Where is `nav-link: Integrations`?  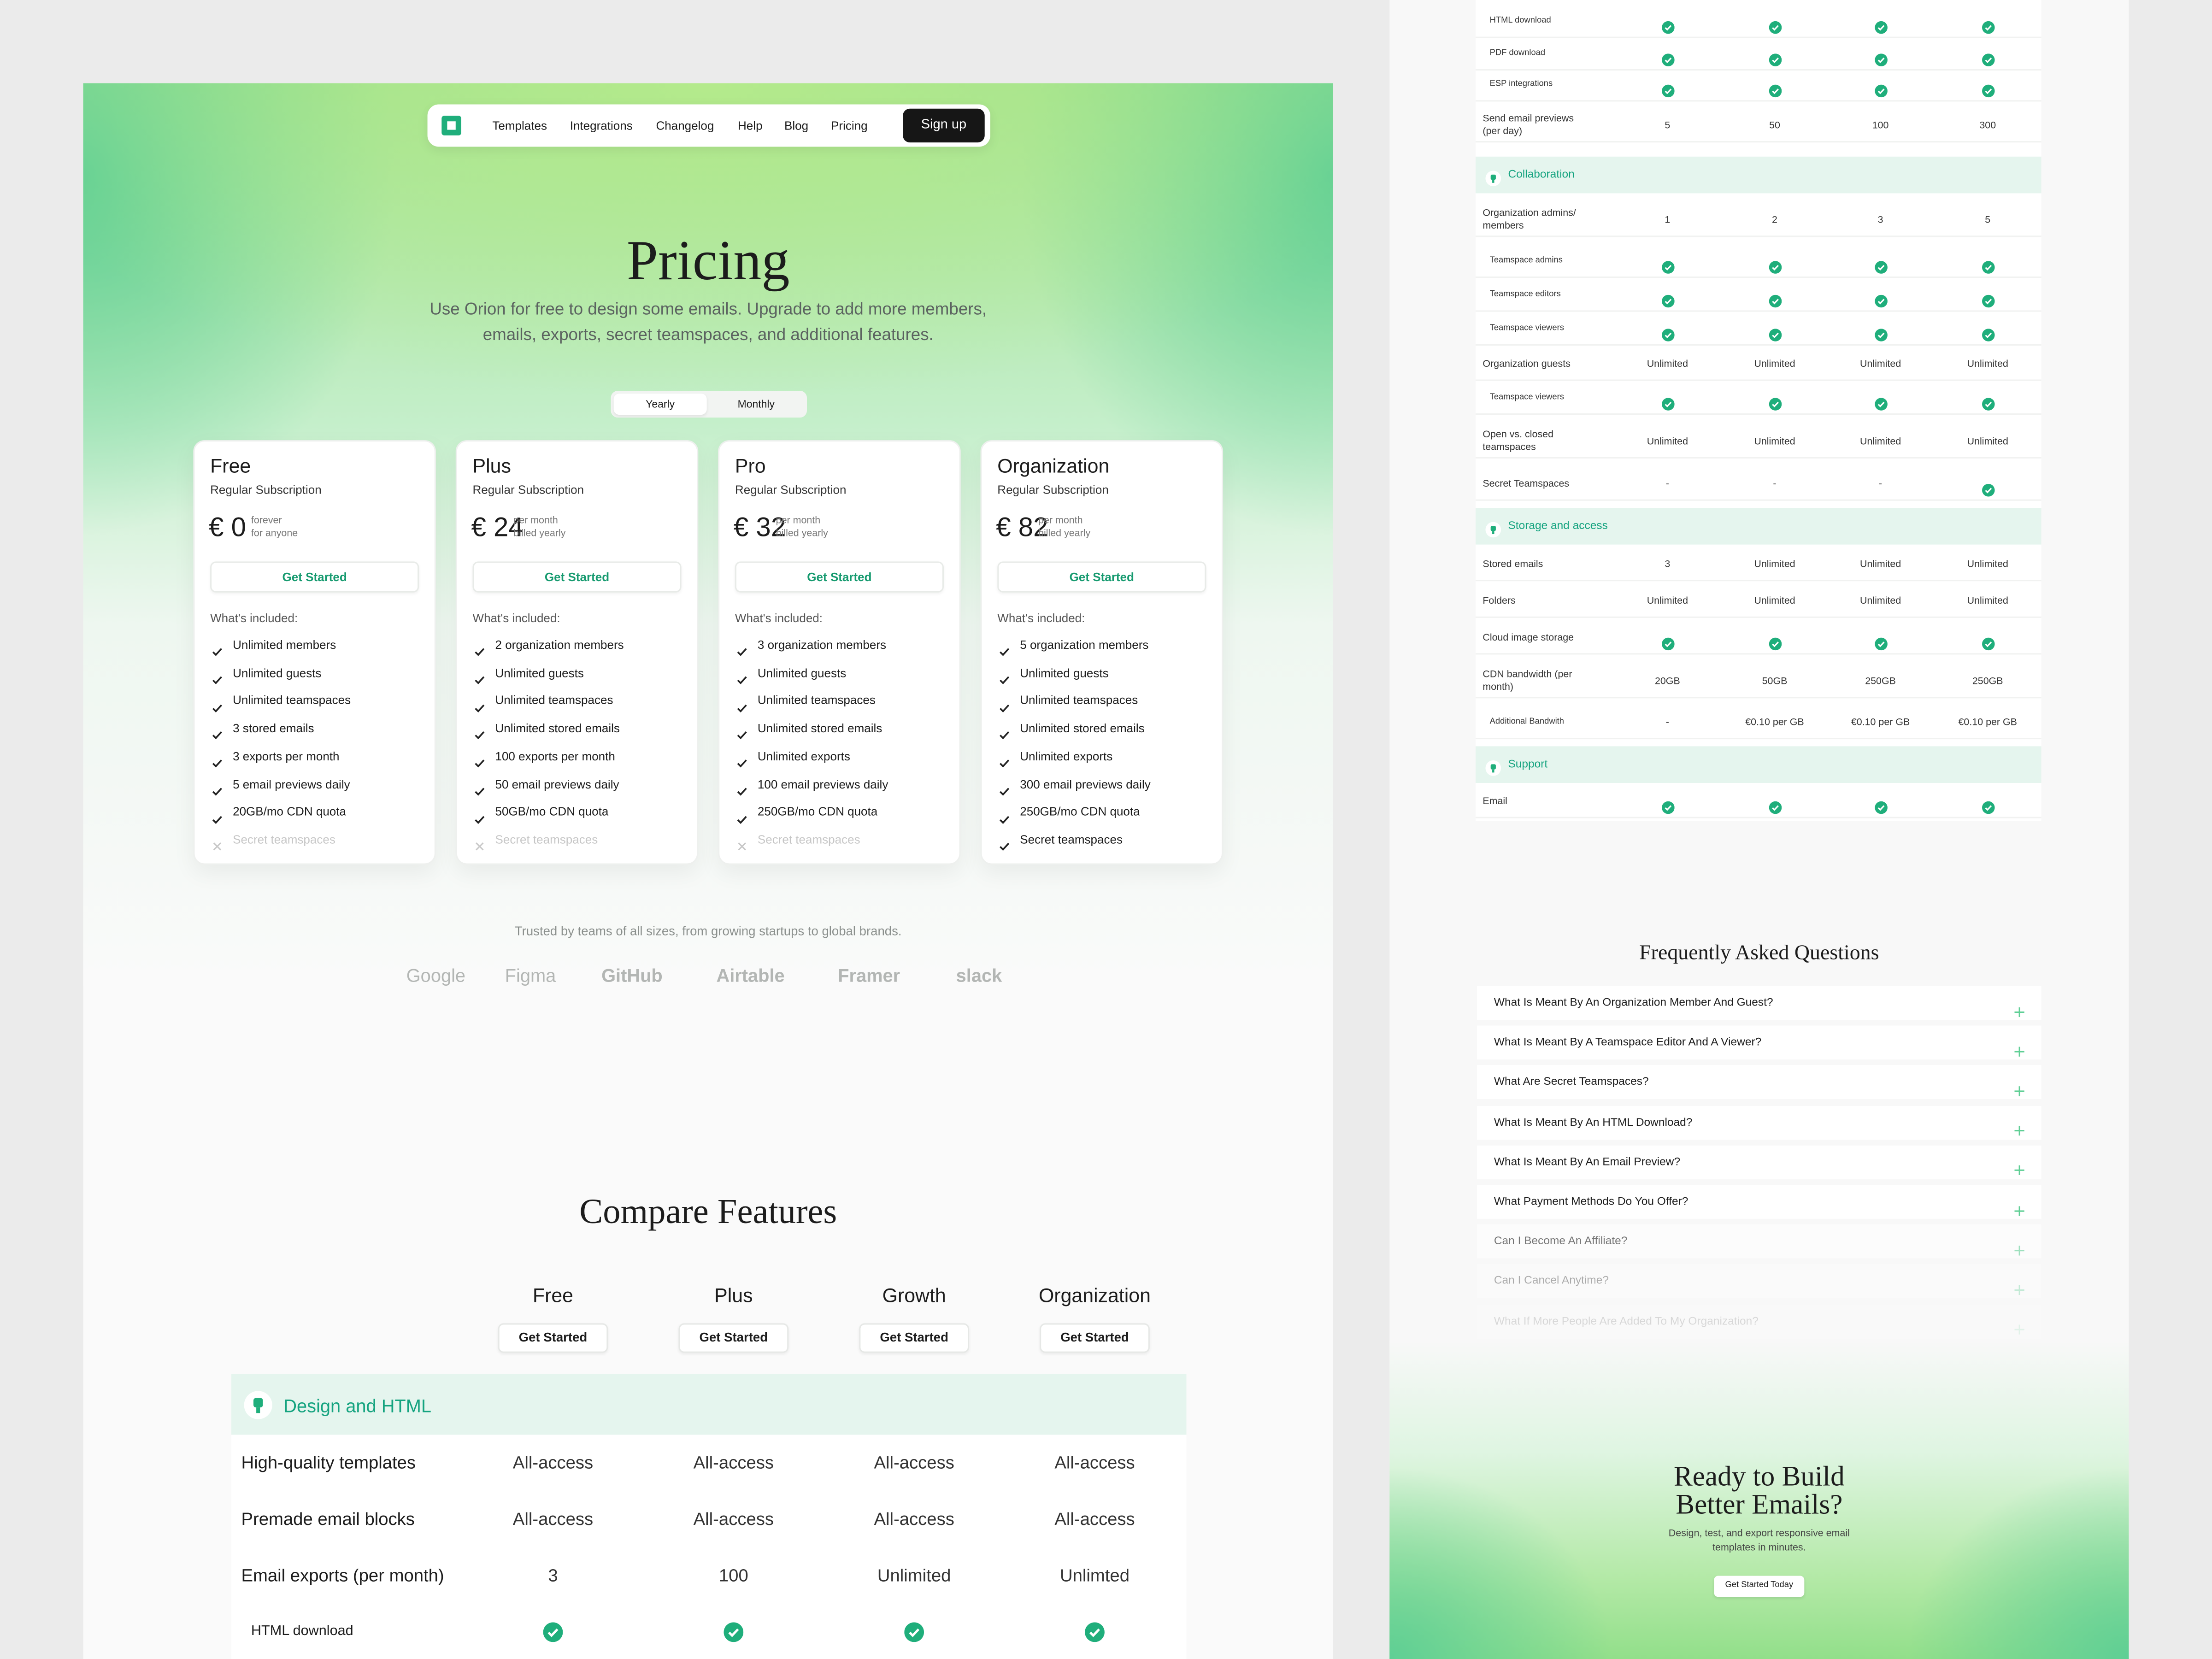
nav-link: Integrations is located at coordinates (601, 125).